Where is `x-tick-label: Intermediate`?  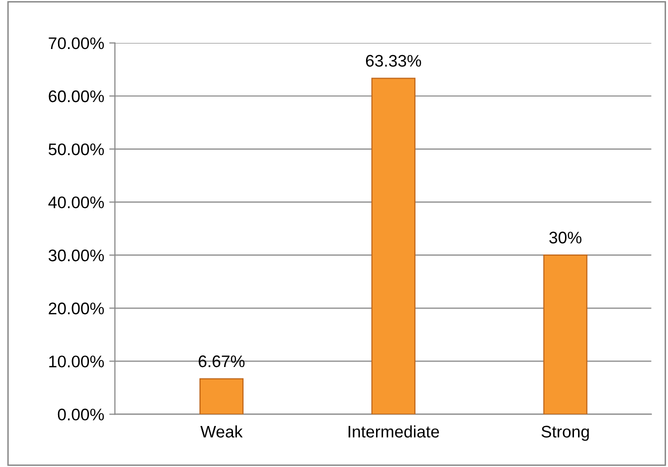
x-tick-label: Intermediate is located at coordinates (393, 431).